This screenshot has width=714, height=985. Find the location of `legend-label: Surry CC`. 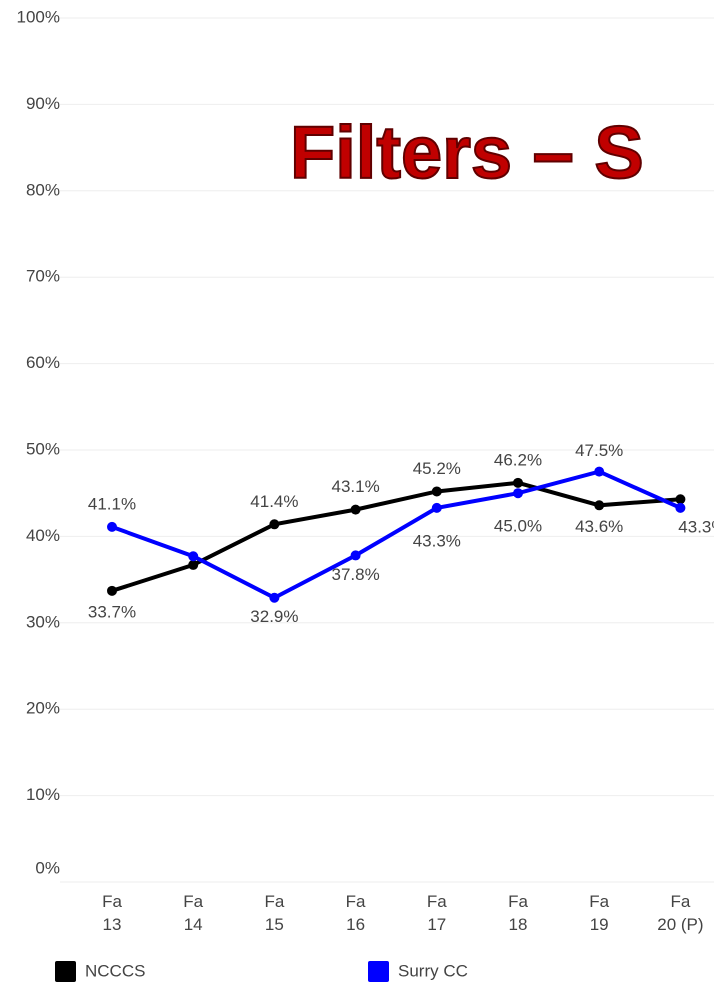

legend-label: Surry CC is located at coordinates (433, 970).